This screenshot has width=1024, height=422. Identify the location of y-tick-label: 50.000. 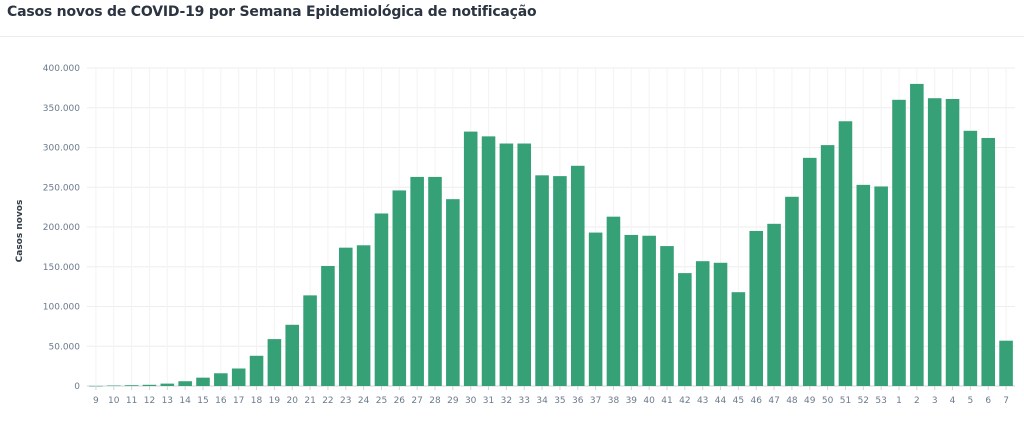
(65, 347).